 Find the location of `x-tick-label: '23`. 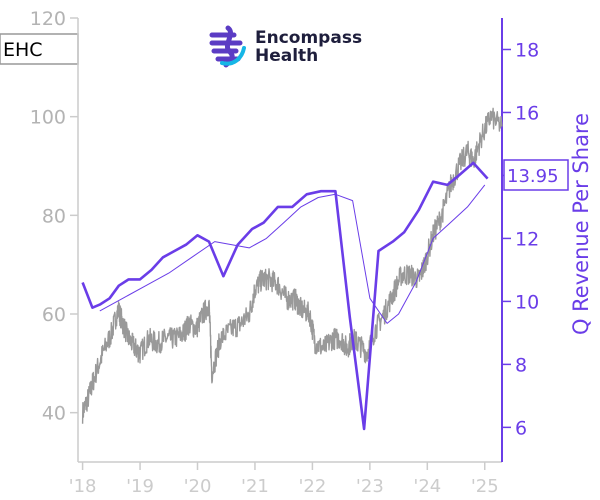

x-tick-label: '23 is located at coordinates (370, 486).